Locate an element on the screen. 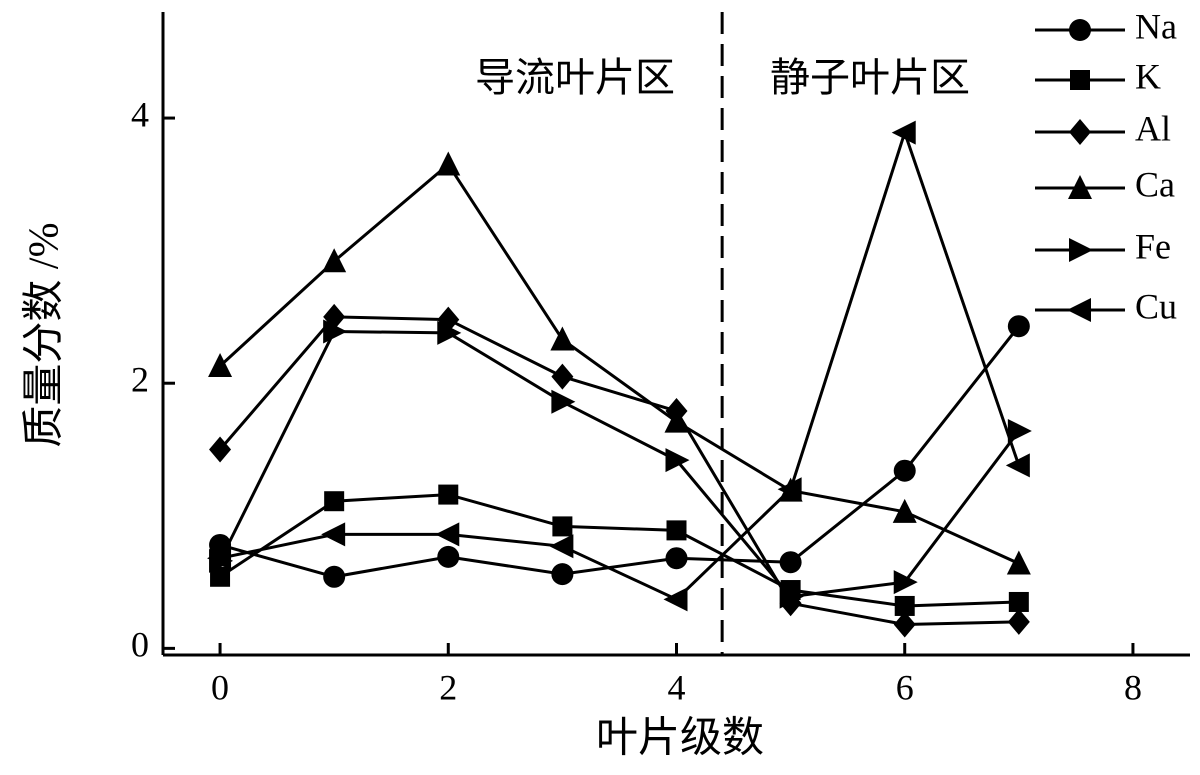  y-tick-label: 4 is located at coordinates (140, 114).